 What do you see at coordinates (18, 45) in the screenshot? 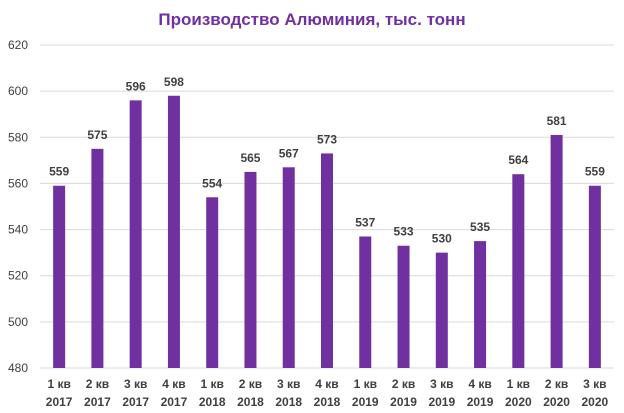
I see `y-tick-label: 620` at bounding box center [18, 45].